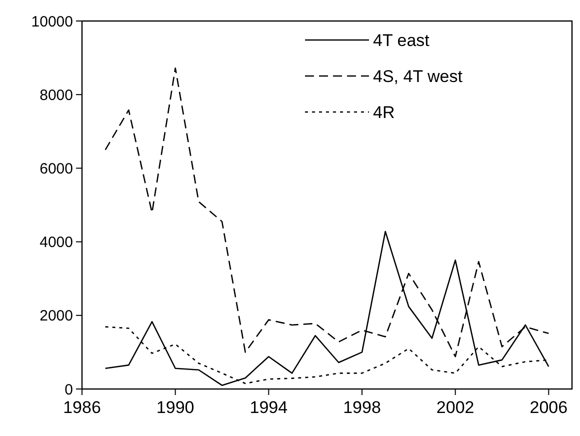 The height and width of the screenshot is (436, 580). What do you see at coordinates (418, 76) in the screenshot?
I see `legend-label: 4S, 4T west` at bounding box center [418, 76].